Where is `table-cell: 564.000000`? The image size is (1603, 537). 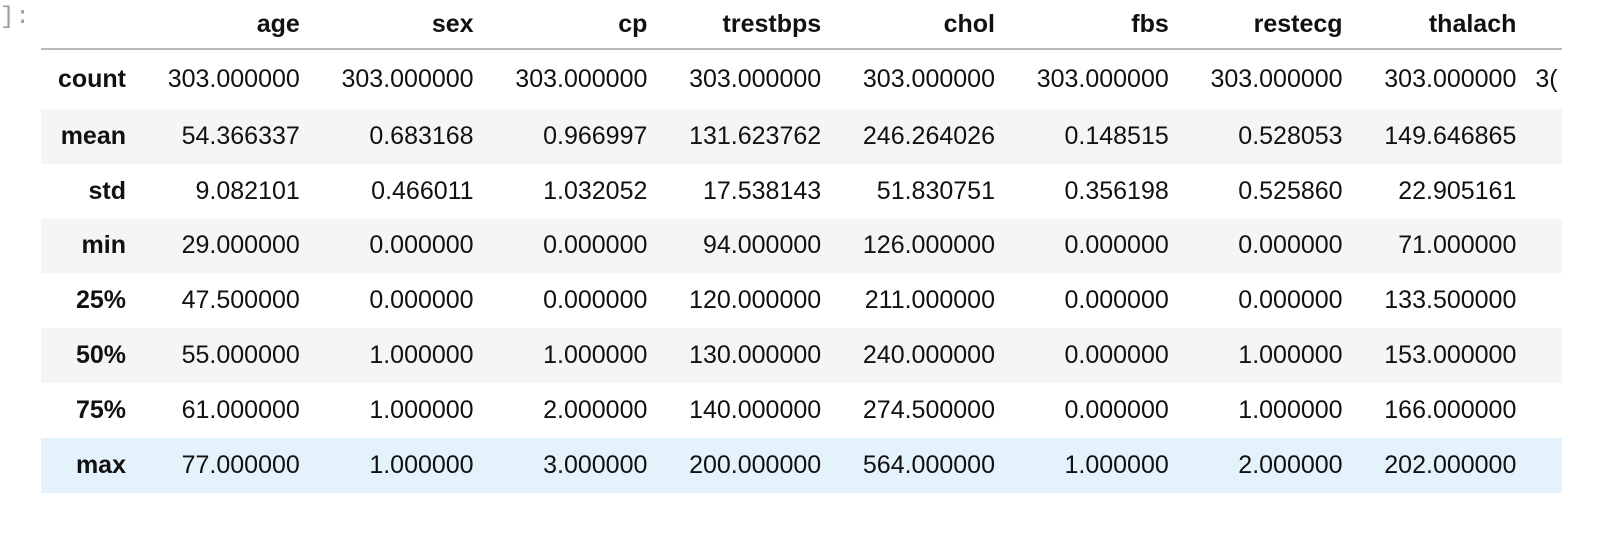
table-cell: 564.000000 is located at coordinates (928, 464).